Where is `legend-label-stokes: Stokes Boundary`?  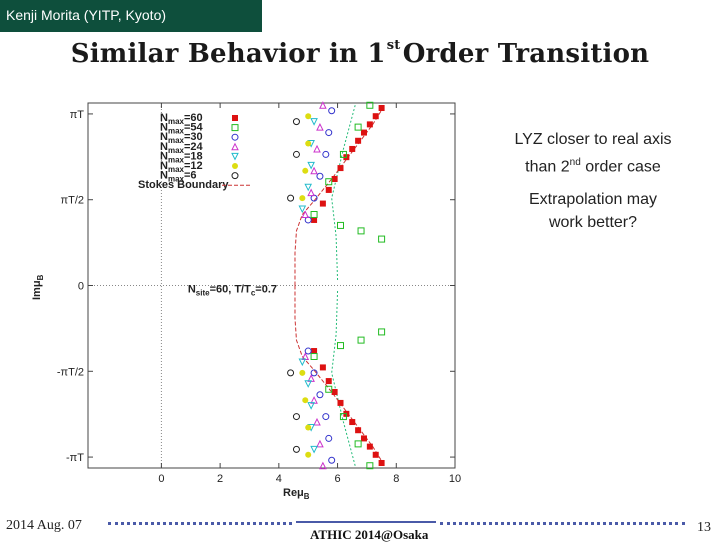 legend-label-stokes: Stokes Boundary is located at coordinates (183, 185).